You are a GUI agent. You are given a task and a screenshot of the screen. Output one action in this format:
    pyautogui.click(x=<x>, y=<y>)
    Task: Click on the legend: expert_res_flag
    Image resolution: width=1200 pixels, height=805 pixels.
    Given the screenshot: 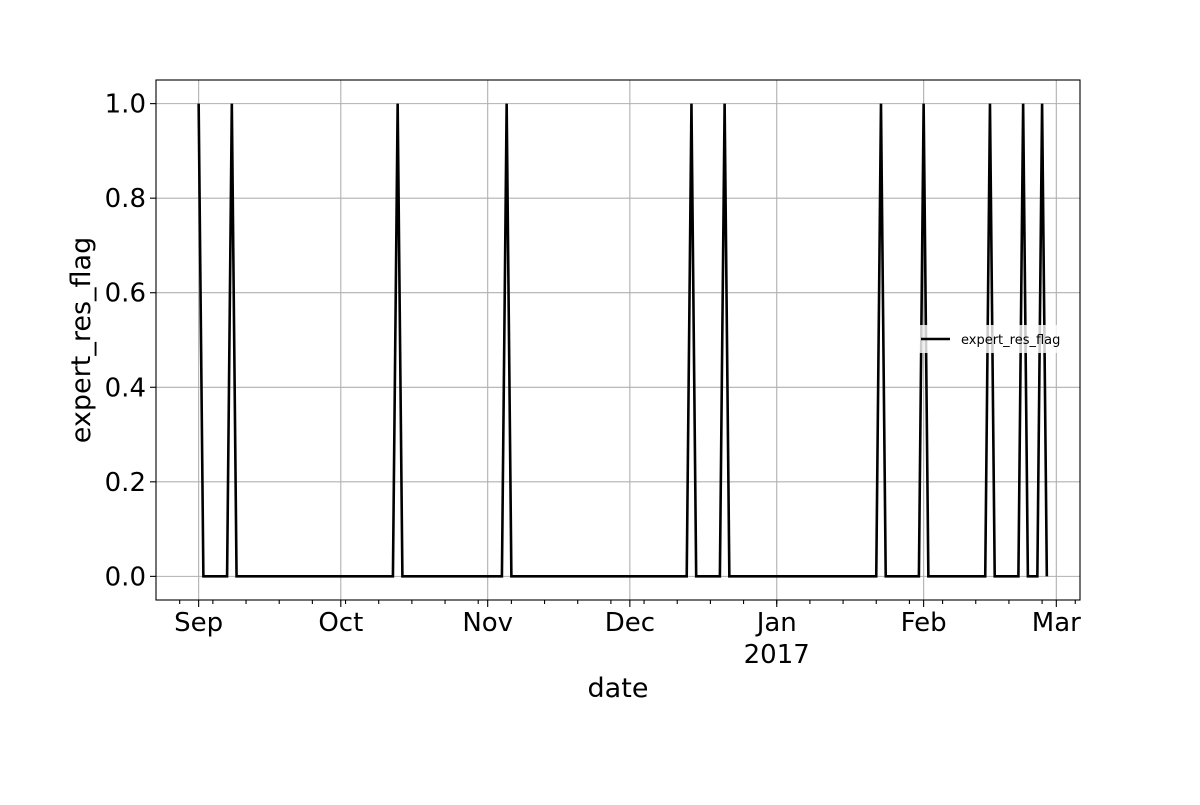 What is the action you would take?
    pyautogui.click(x=992, y=339)
    